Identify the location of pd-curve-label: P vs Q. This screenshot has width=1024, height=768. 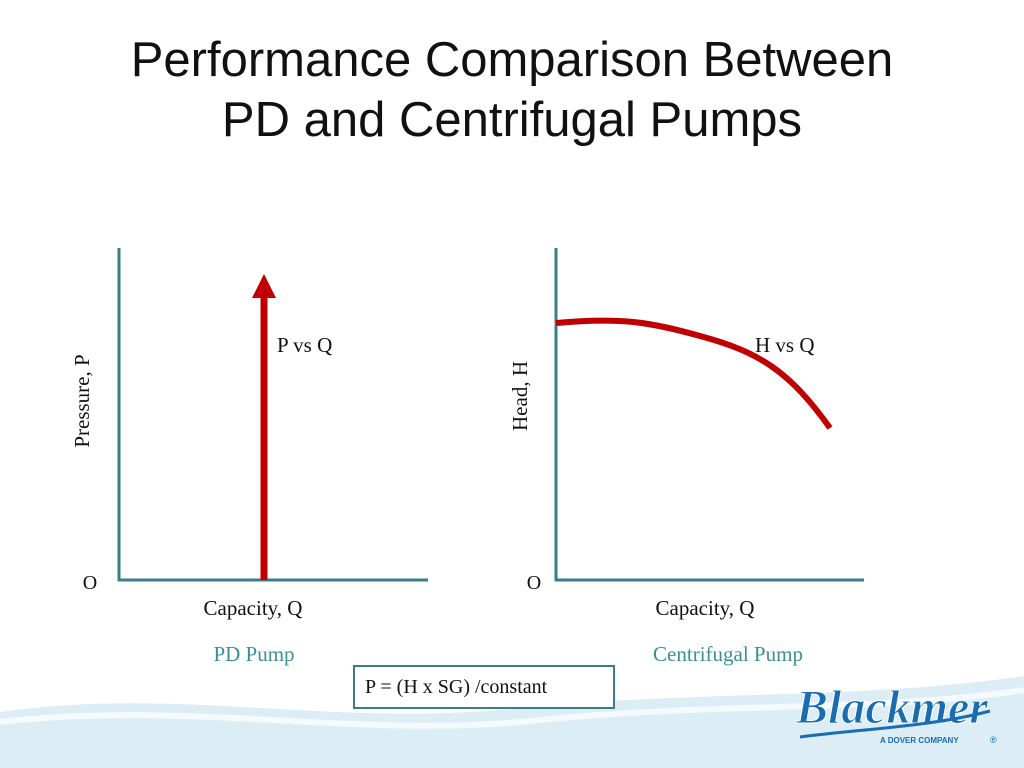
(304, 345).